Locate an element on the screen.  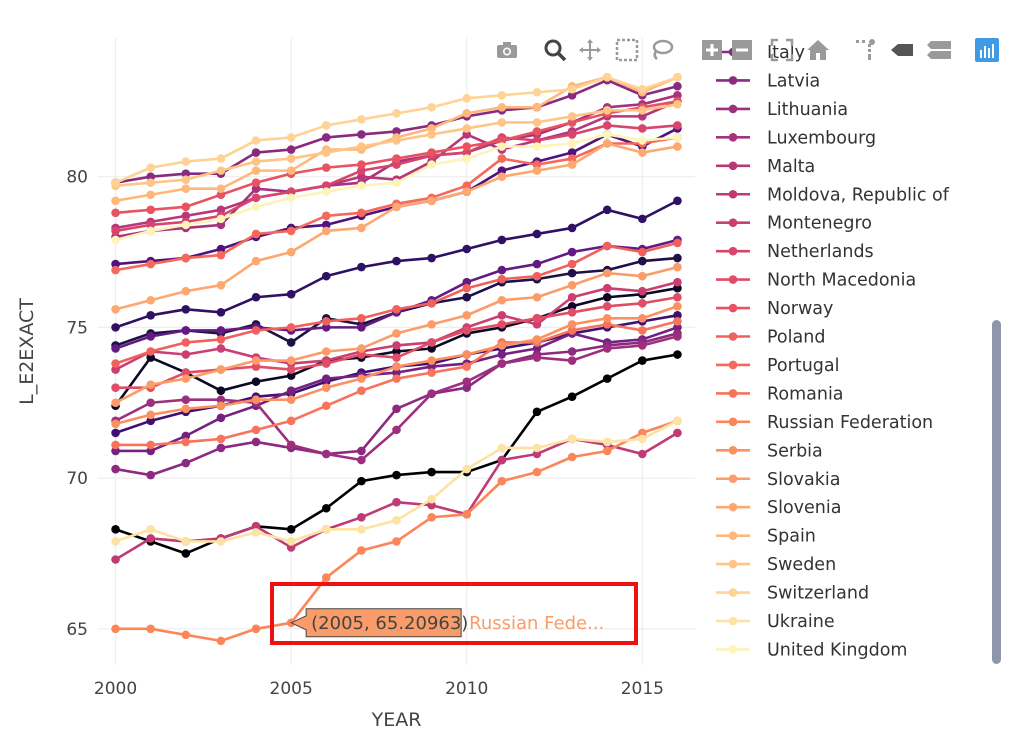
legend-item: Slovakia is located at coordinates (778, 480).